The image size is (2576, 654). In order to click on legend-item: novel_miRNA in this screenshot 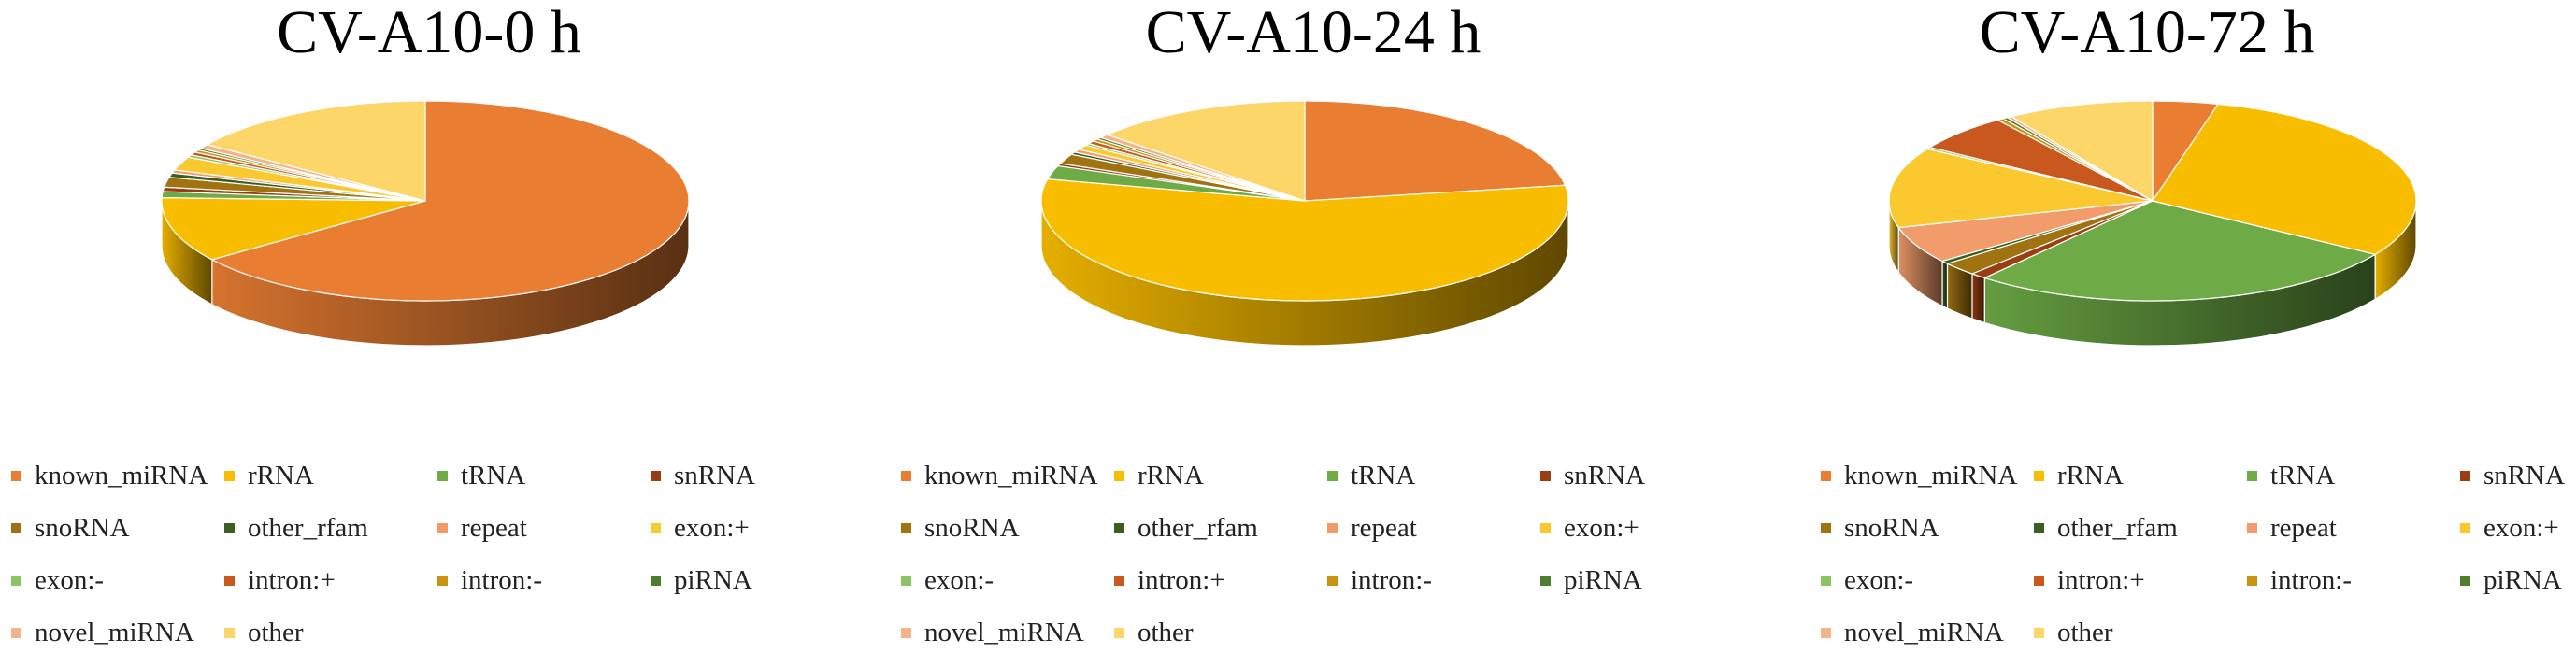, I will do `click(117, 632)`.